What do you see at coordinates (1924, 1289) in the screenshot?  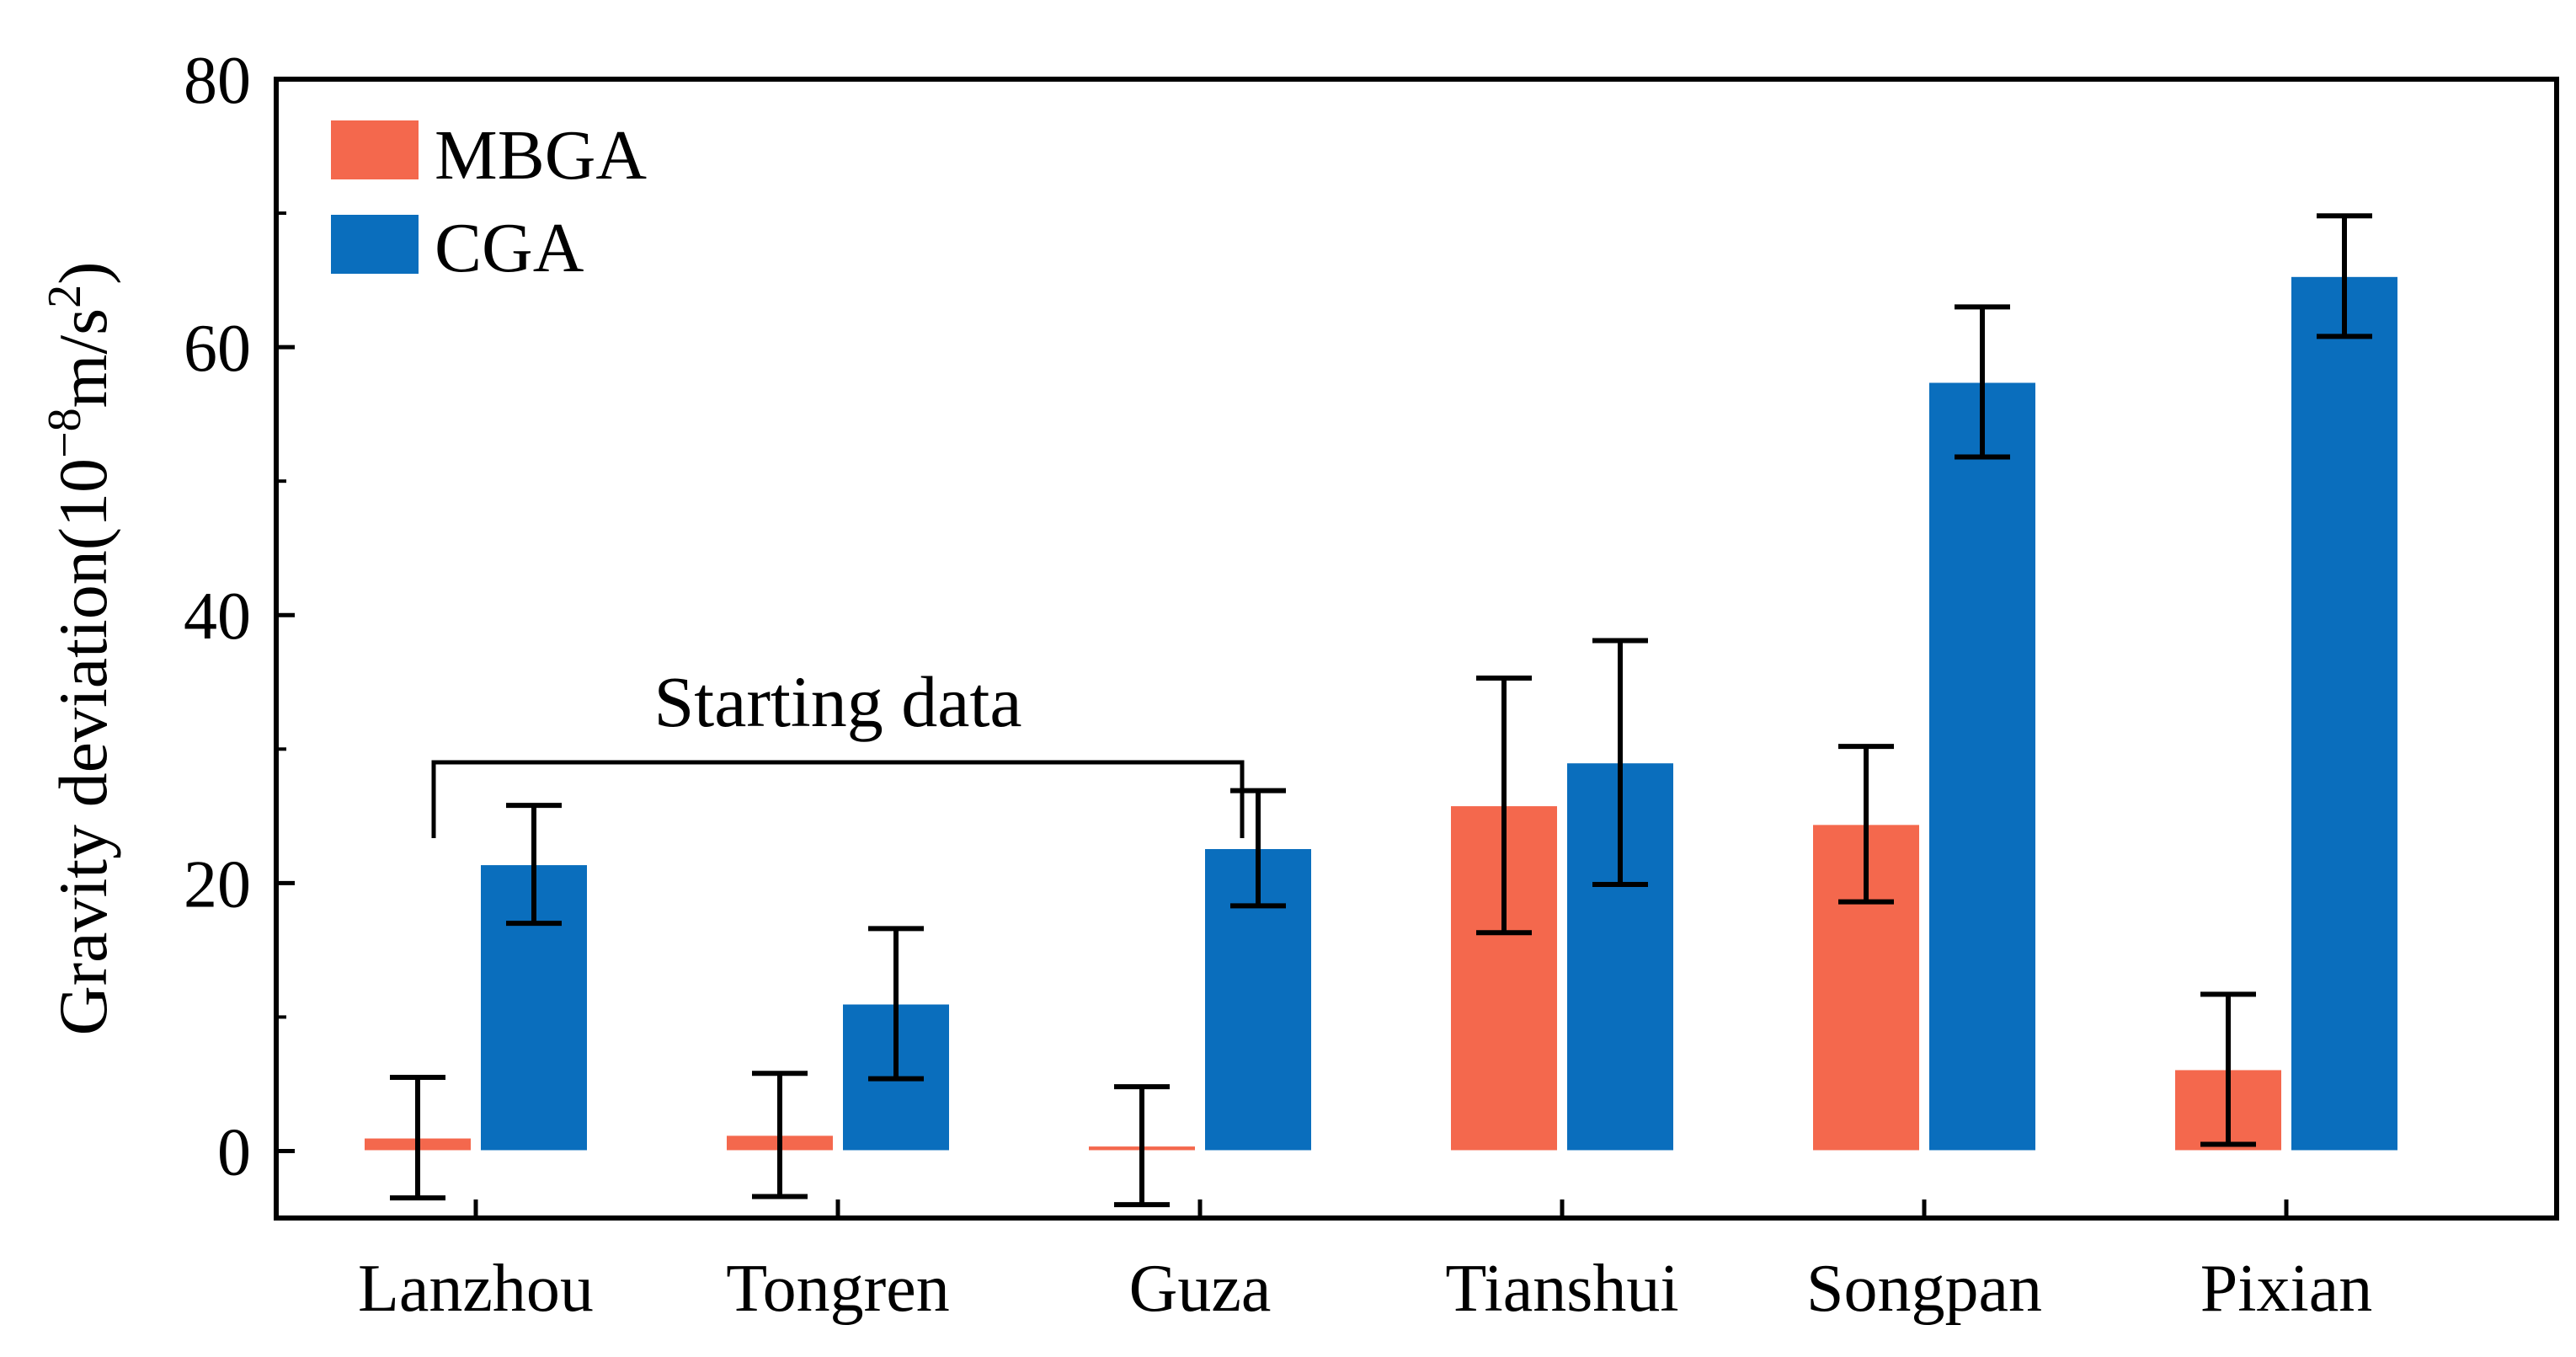 I see `x-tick-label-songpan: Songpan` at bounding box center [1924, 1289].